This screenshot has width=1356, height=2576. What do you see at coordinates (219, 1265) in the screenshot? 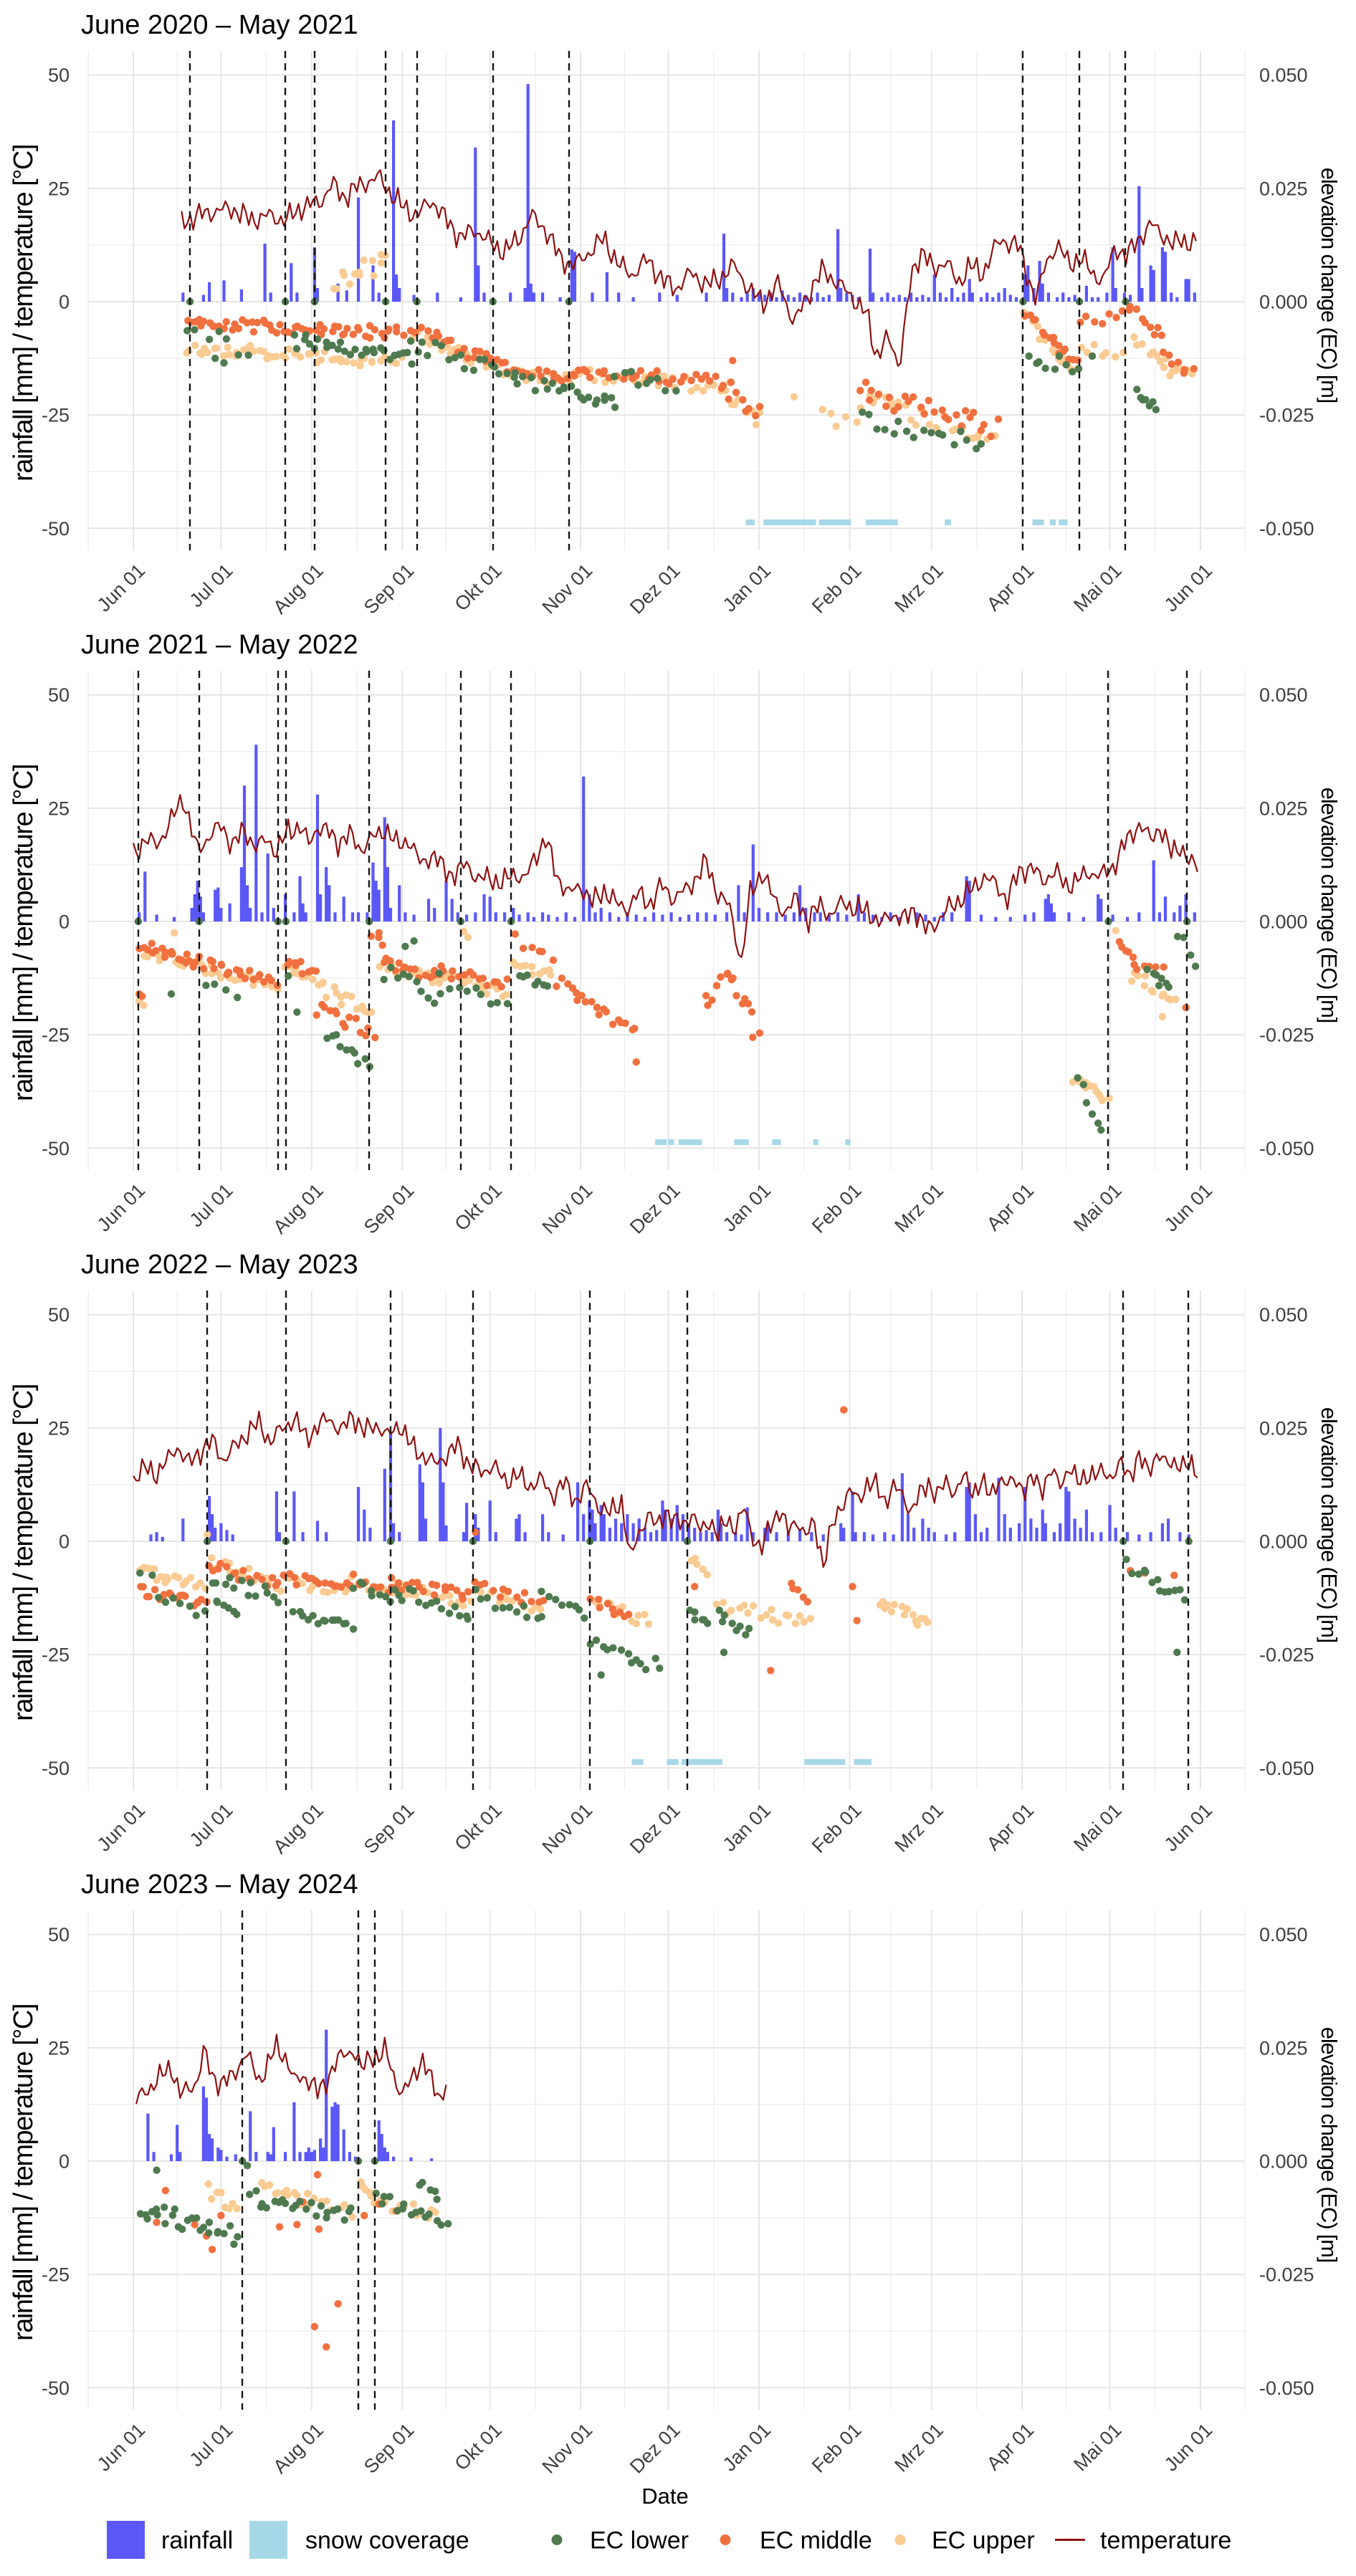
I see `svg-text: June 2022 – May 2023` at bounding box center [219, 1265].